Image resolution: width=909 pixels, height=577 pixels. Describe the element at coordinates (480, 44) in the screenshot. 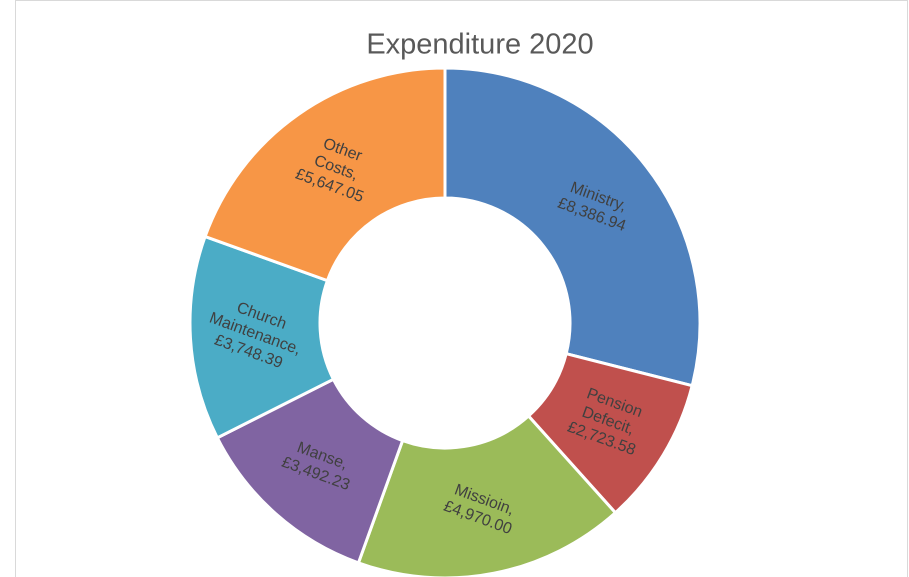

I see `chart-title: Expenditure 2020` at that location.